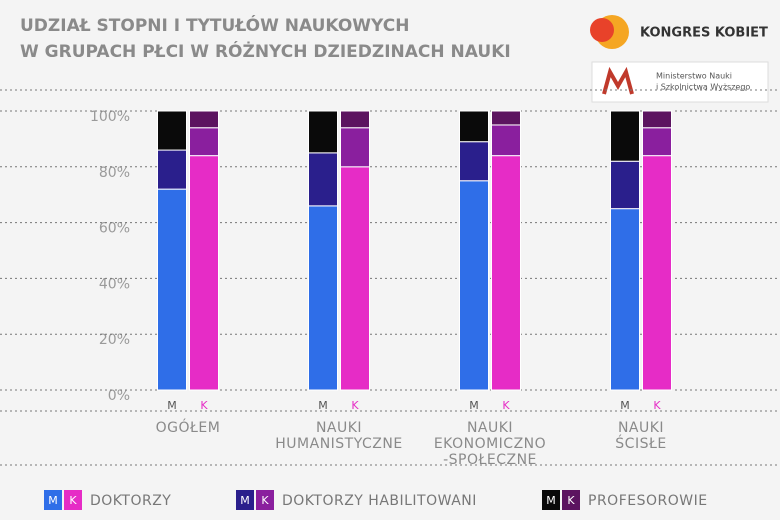  Describe the element at coordinates (110, 117) in the screenshot. I see `y-tick-label: 100%` at that location.